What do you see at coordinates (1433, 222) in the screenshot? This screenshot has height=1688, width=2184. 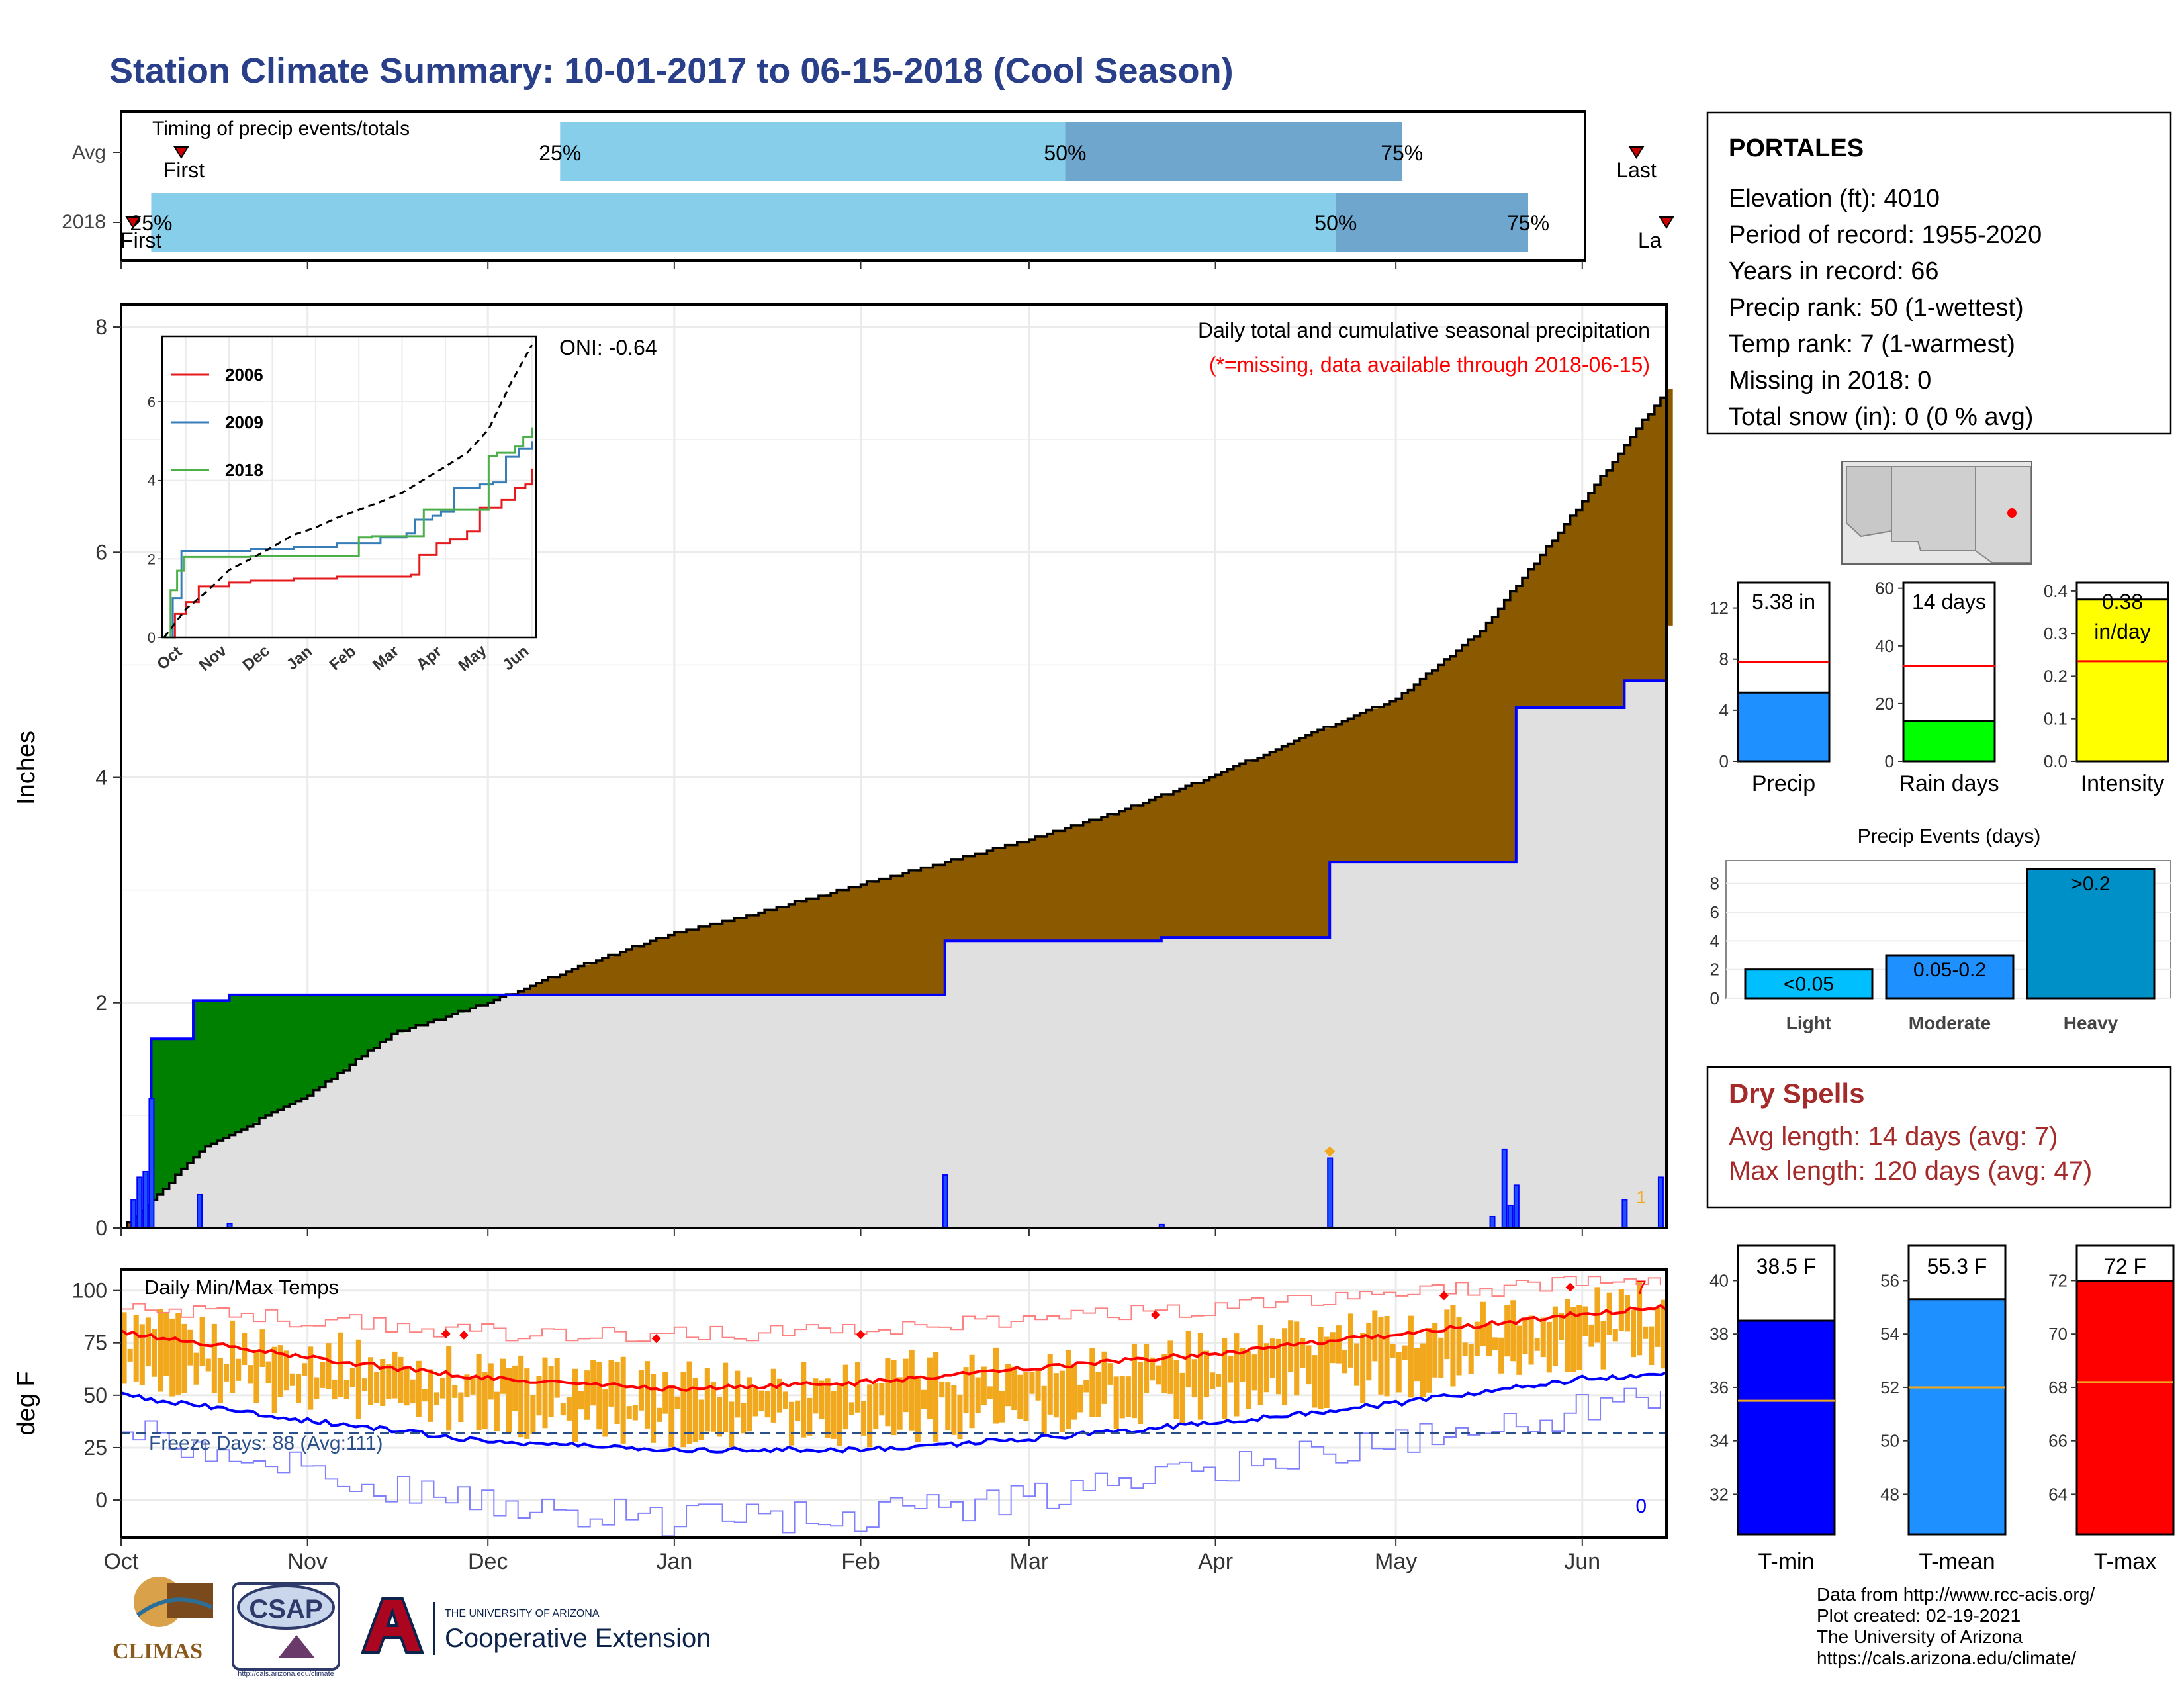 I see `timing-2018-p50-p75-bar` at bounding box center [1433, 222].